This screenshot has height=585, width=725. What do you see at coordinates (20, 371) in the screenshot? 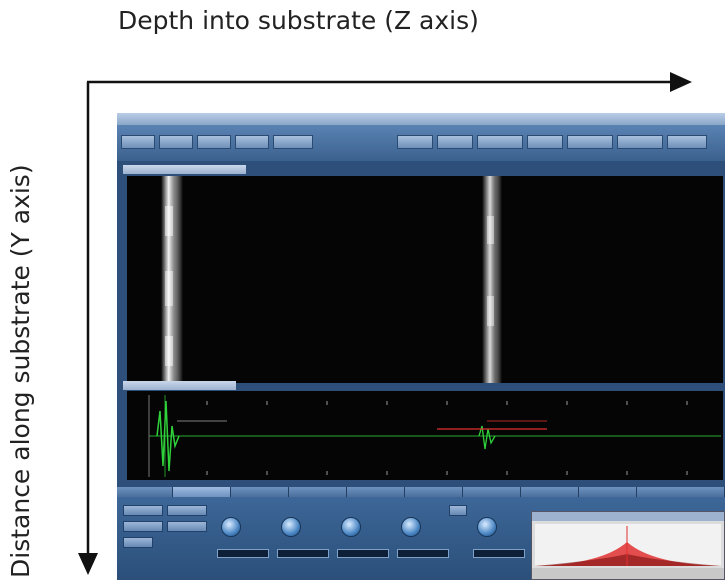
I see `y-axis-title: Distance along substrate (Y axis)` at bounding box center [20, 371].